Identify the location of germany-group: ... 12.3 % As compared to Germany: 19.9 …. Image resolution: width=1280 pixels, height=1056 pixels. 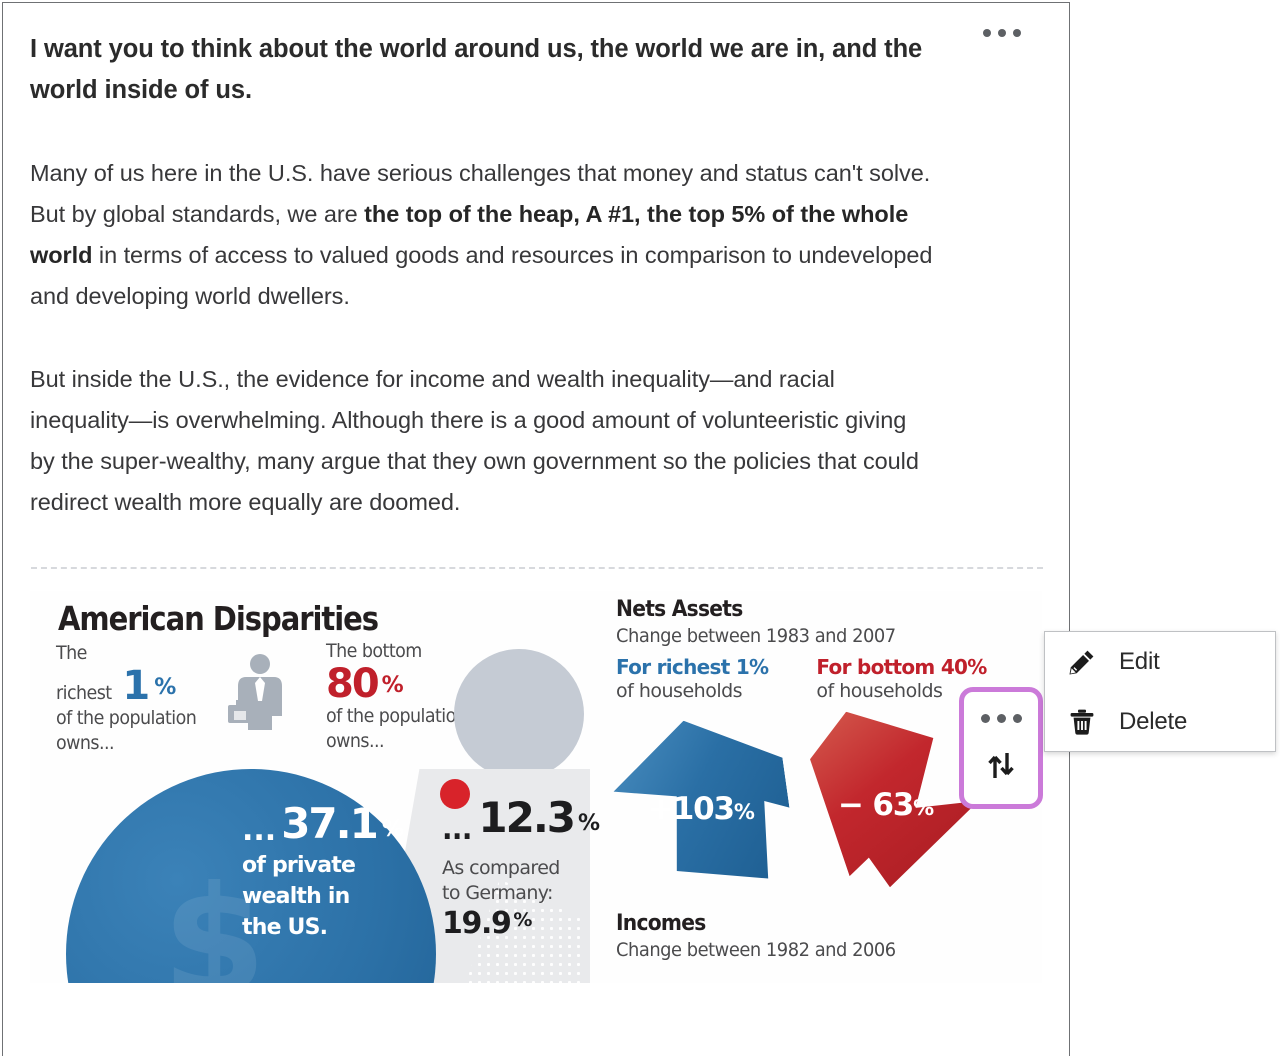
(521, 867).